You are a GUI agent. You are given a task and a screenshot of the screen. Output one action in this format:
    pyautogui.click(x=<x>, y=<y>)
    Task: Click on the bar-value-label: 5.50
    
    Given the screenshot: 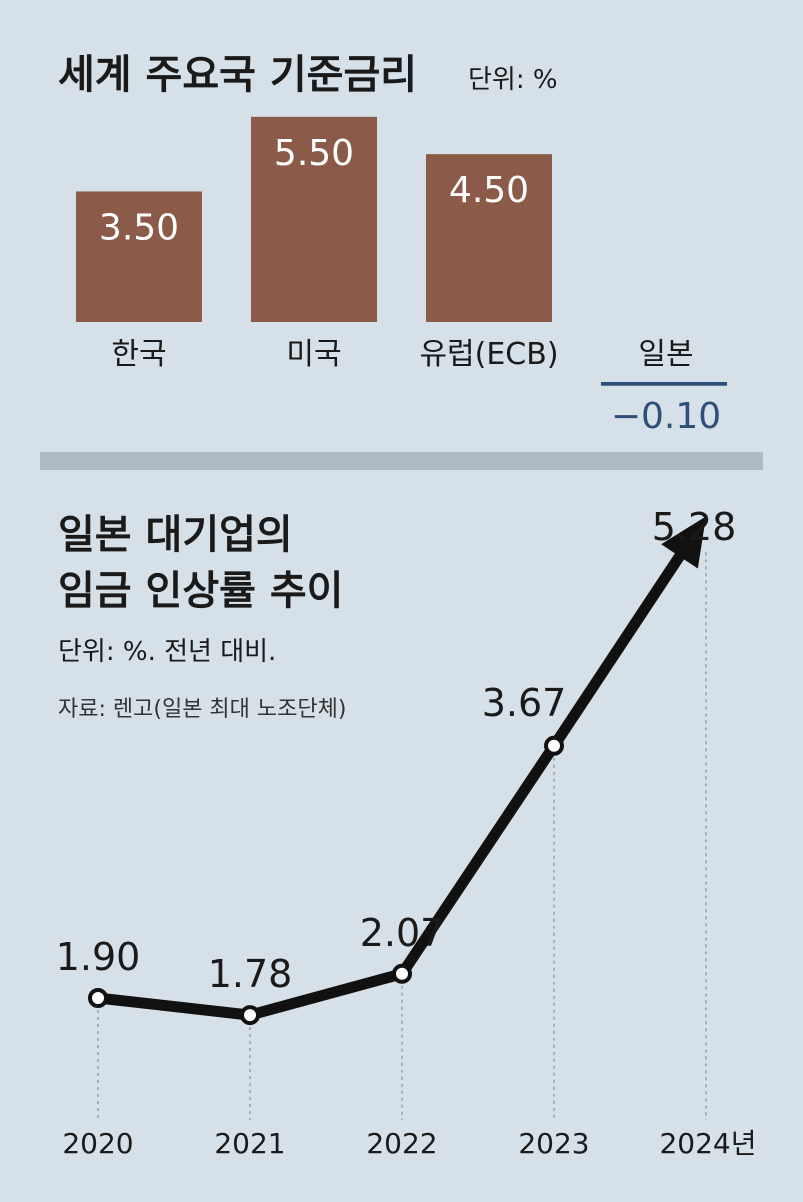 What is the action you would take?
    pyautogui.click(x=314, y=153)
    